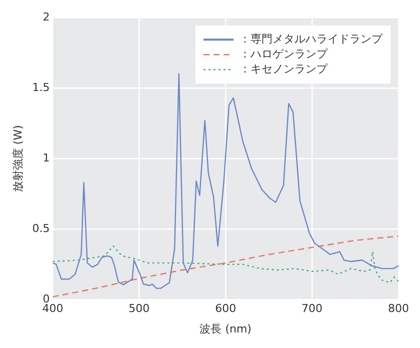 The width and height of the screenshot is (420, 348). Describe the element at coordinates (41, 87) in the screenshot. I see `y-tick-label: 1.5` at that location.